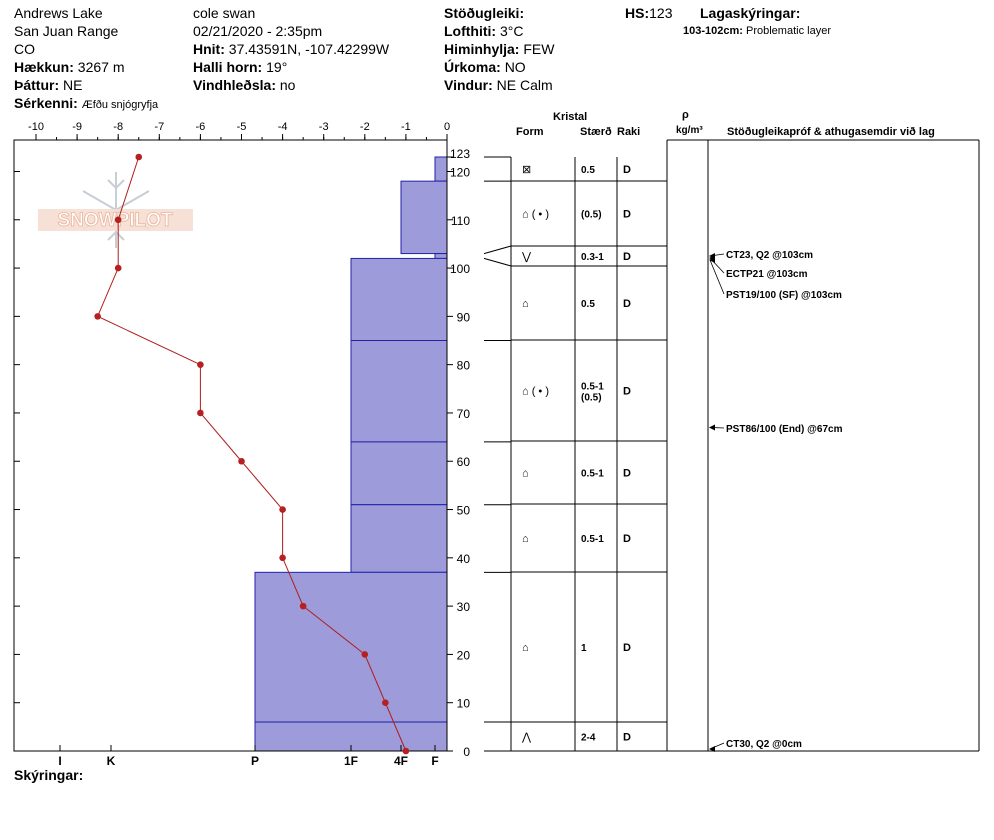  What do you see at coordinates (77, 127) in the screenshot?
I see `temp-tick-label: -9` at bounding box center [77, 127].